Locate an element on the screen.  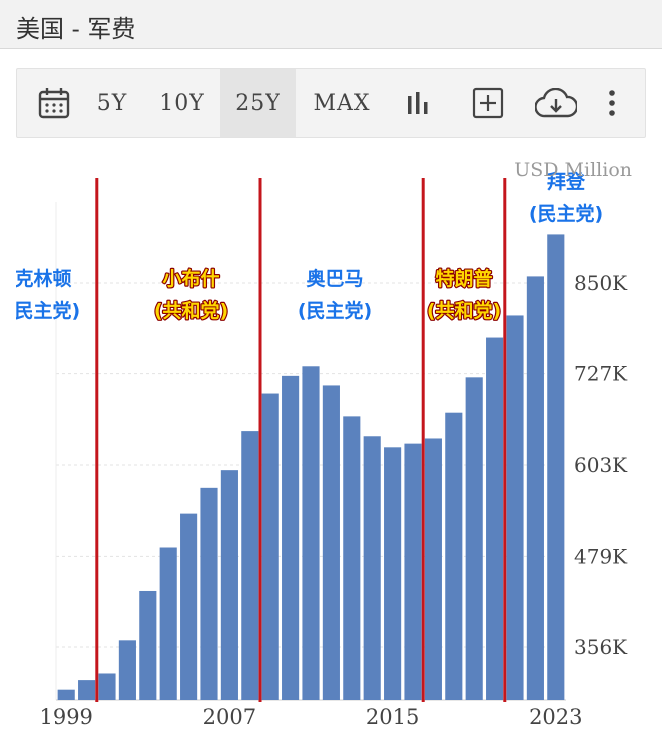
bar-2017 is located at coordinates (433, 569).